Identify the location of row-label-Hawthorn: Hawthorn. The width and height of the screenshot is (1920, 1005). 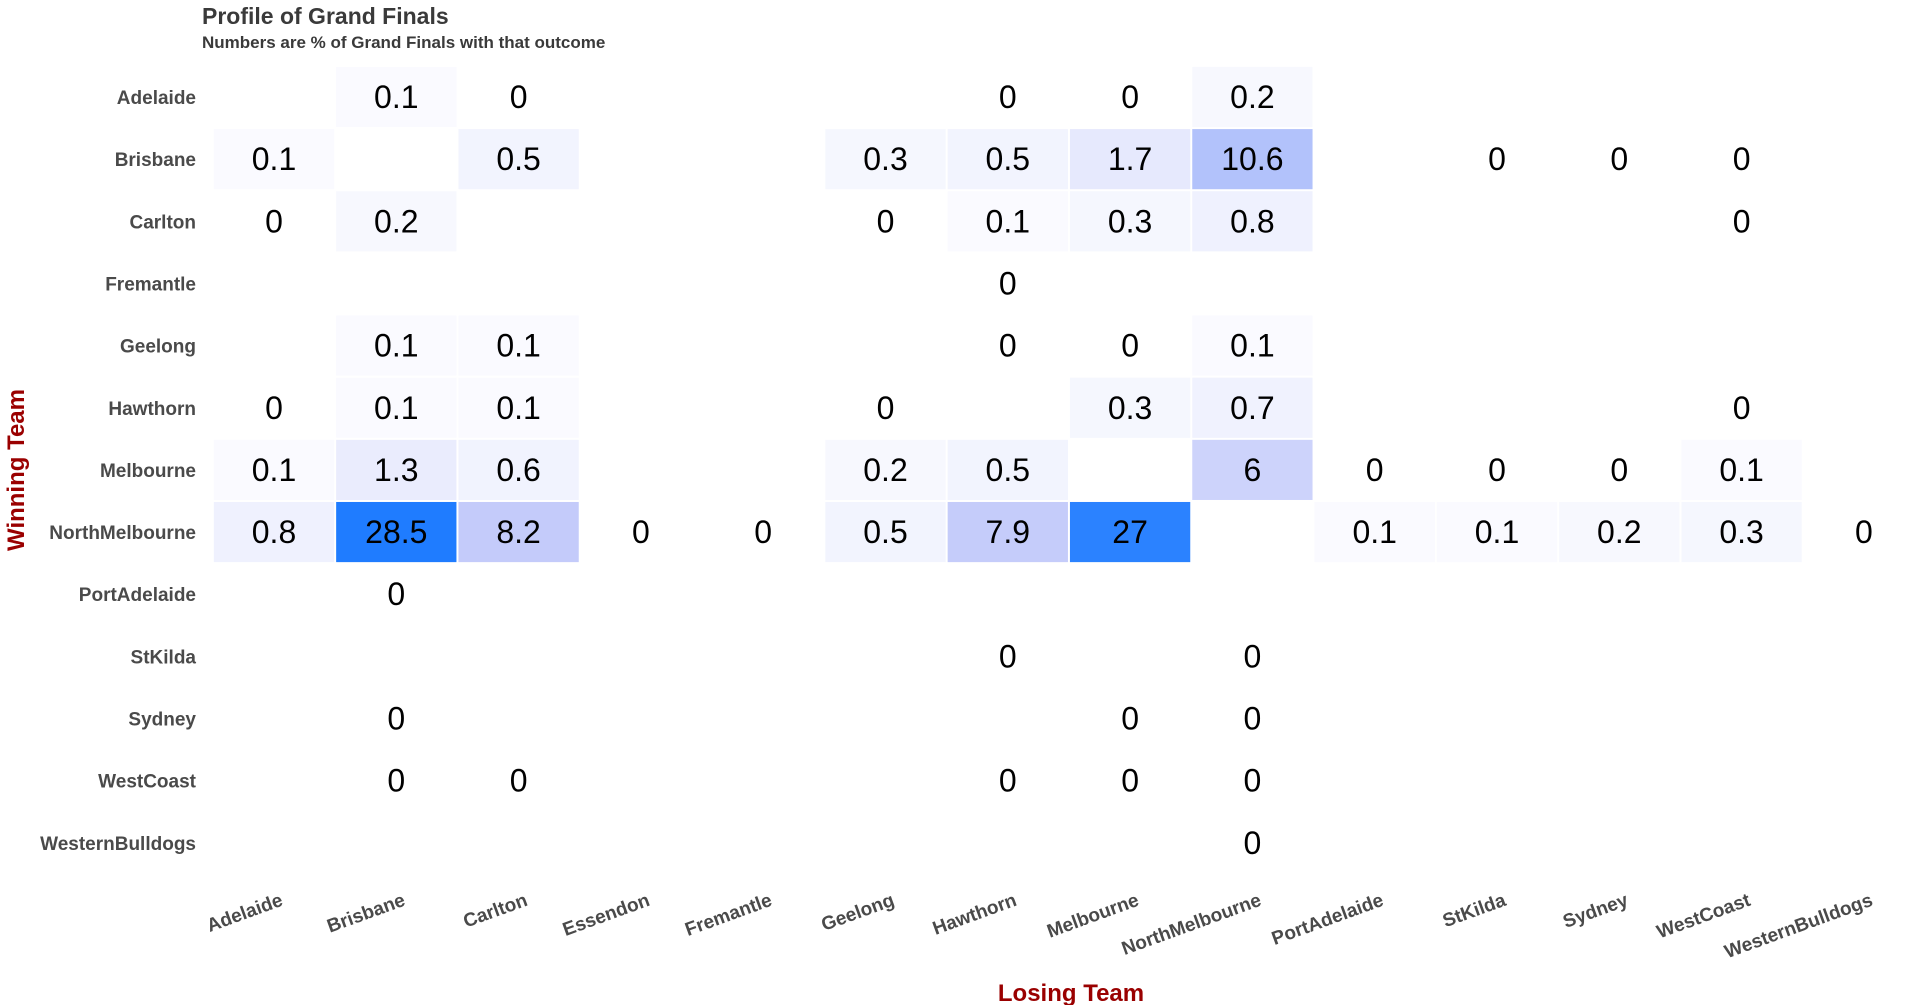
(152, 409).